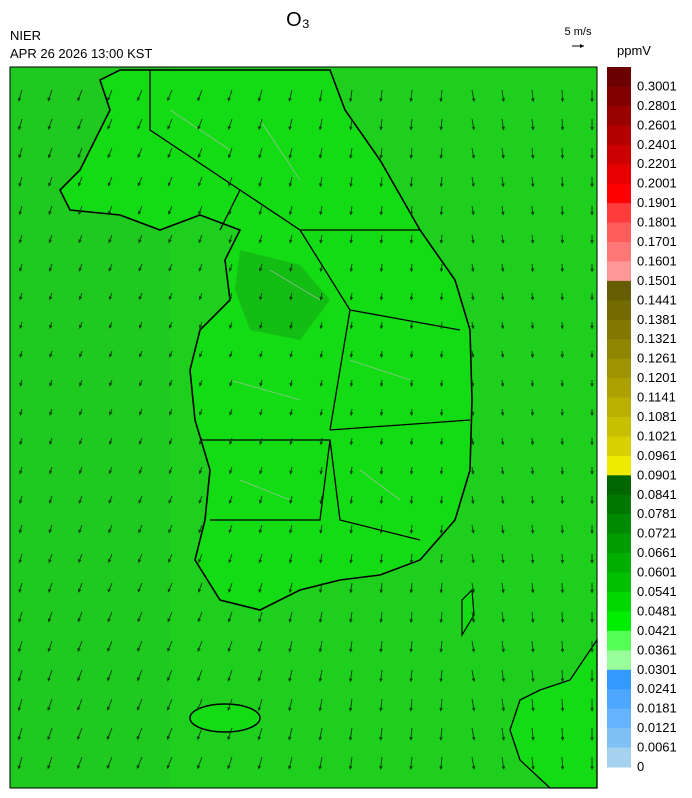 The image size is (692, 798). Describe the element at coordinates (657, 513) in the screenshot. I see `colorbar-label: 0.0781` at that location.